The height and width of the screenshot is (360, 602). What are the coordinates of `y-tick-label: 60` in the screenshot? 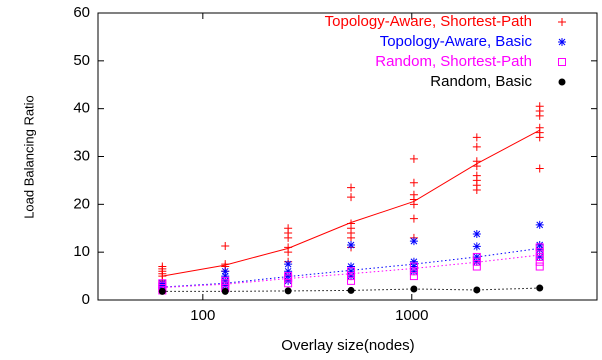 It's located at (81, 12).